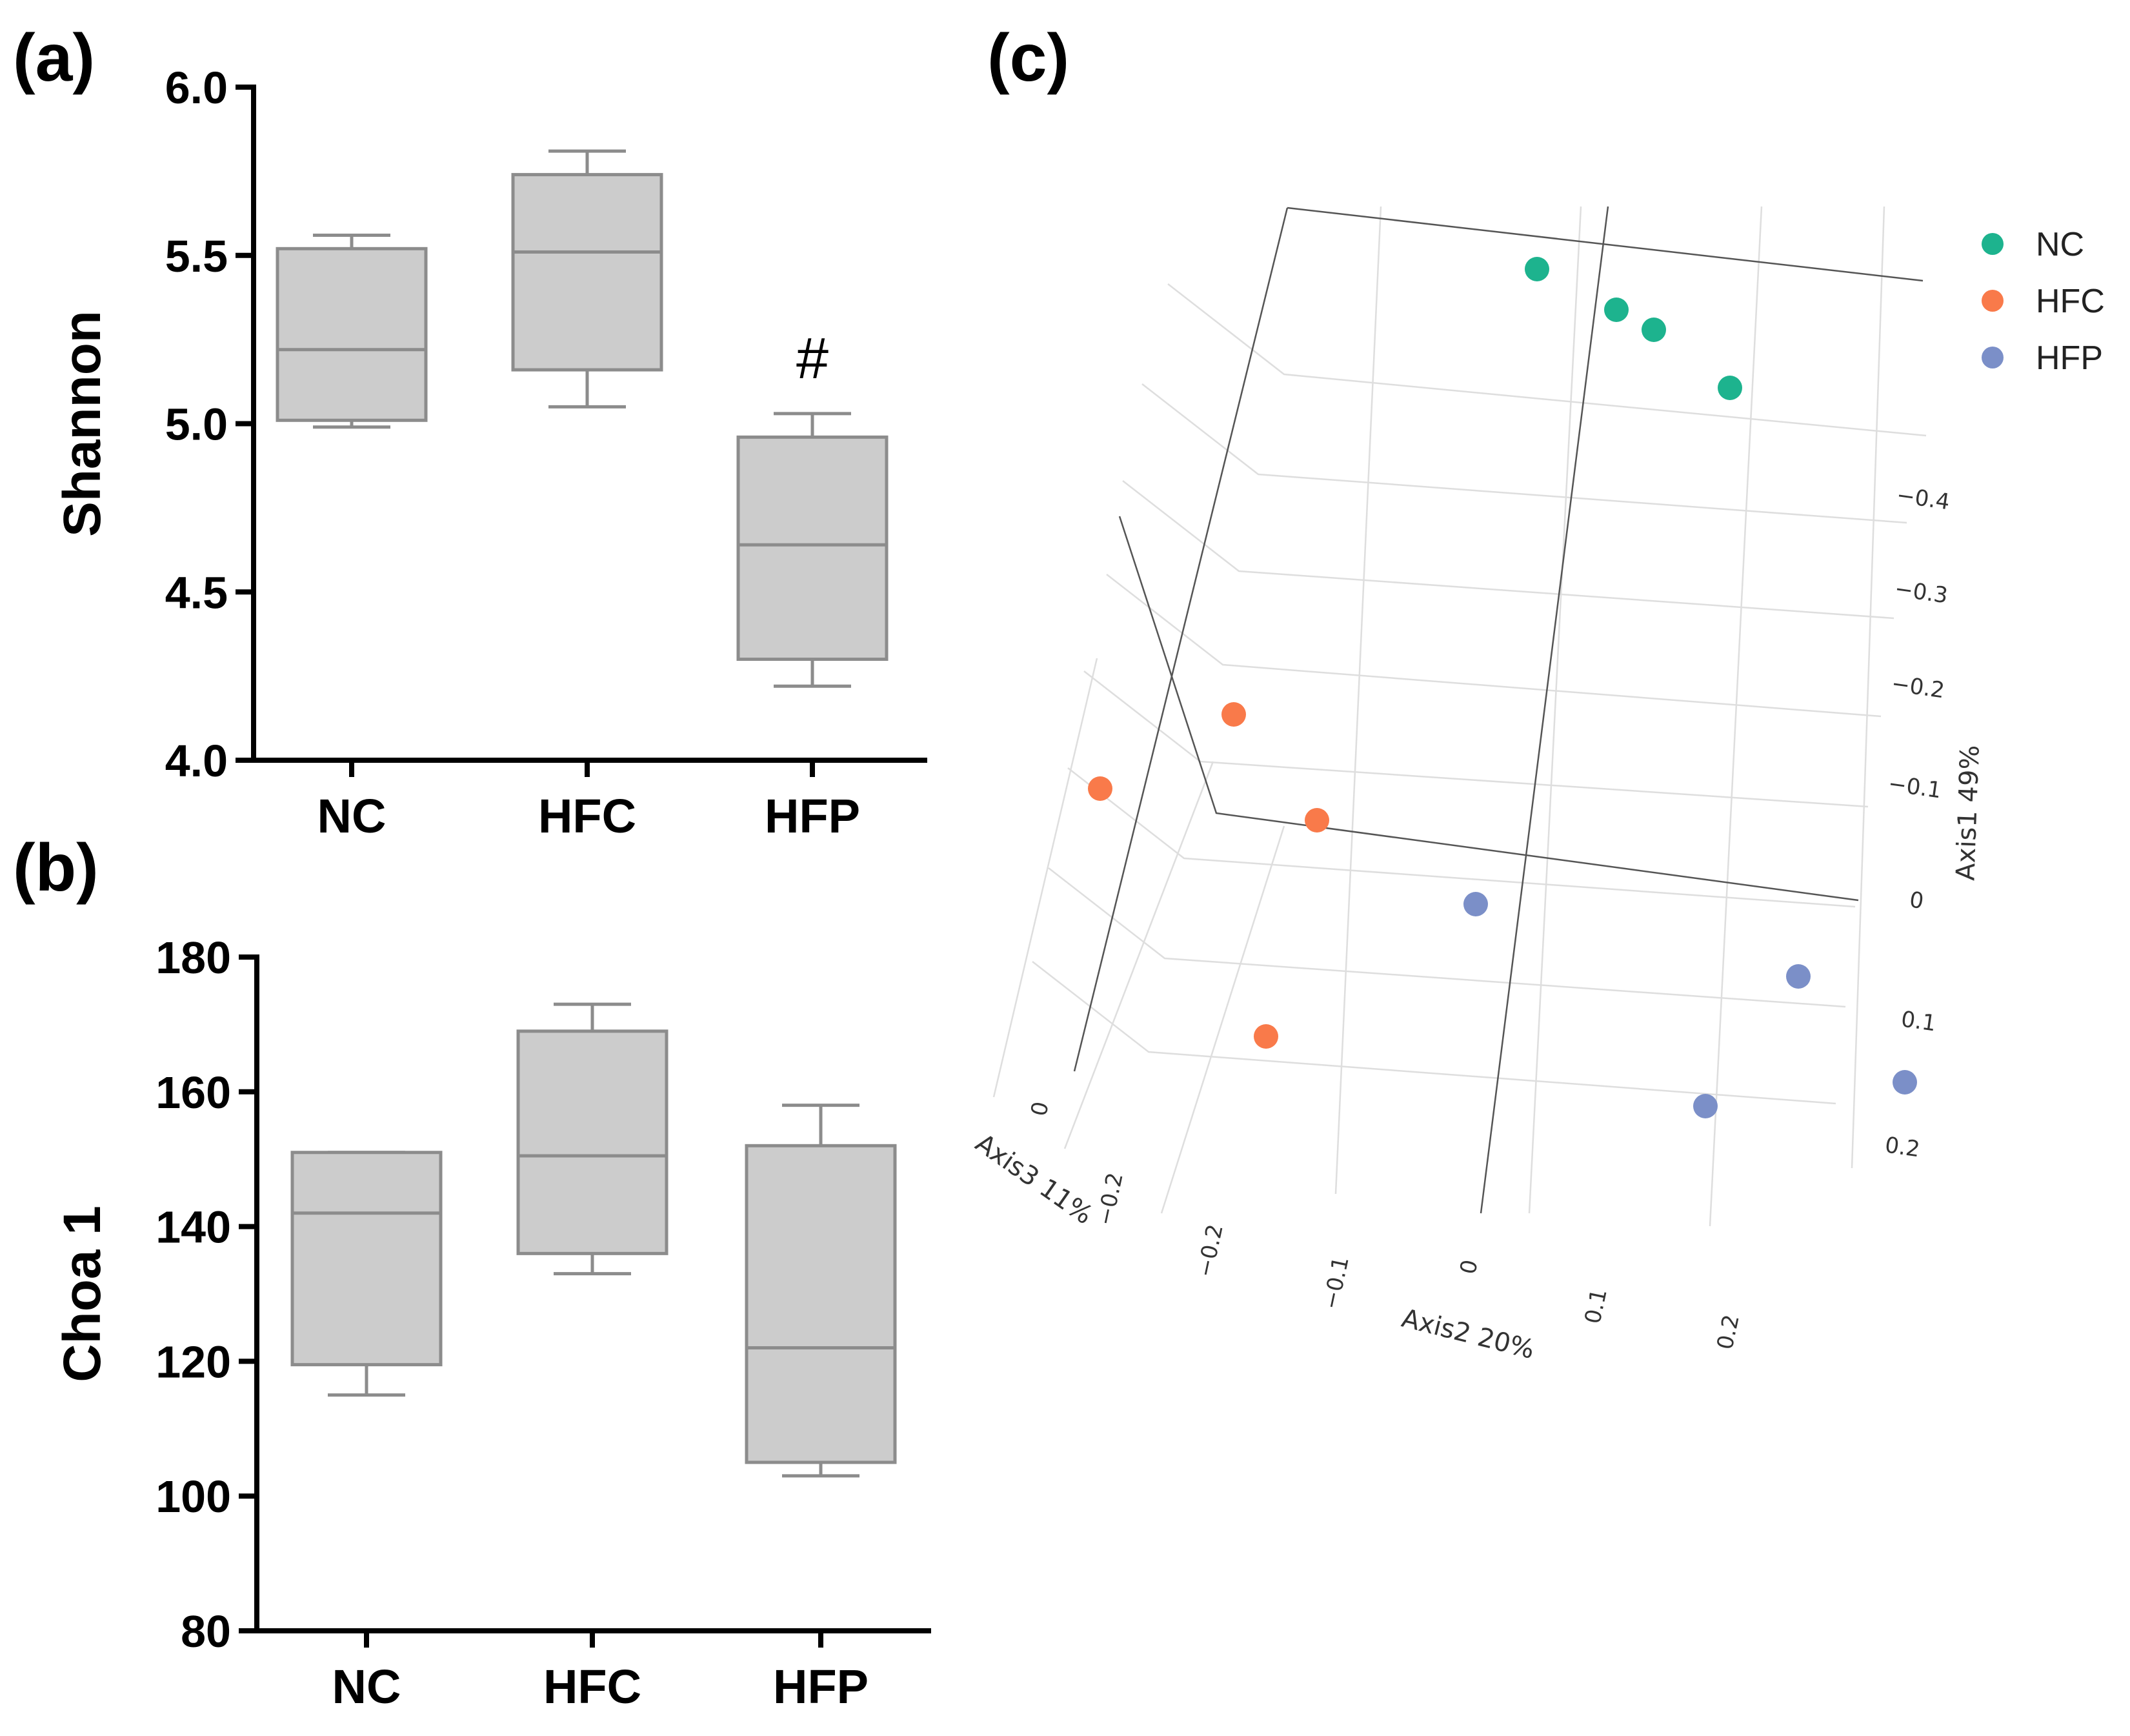  What do you see at coordinates (193, 1362) in the screenshot?
I see `y-tick-label: 120` at bounding box center [193, 1362].